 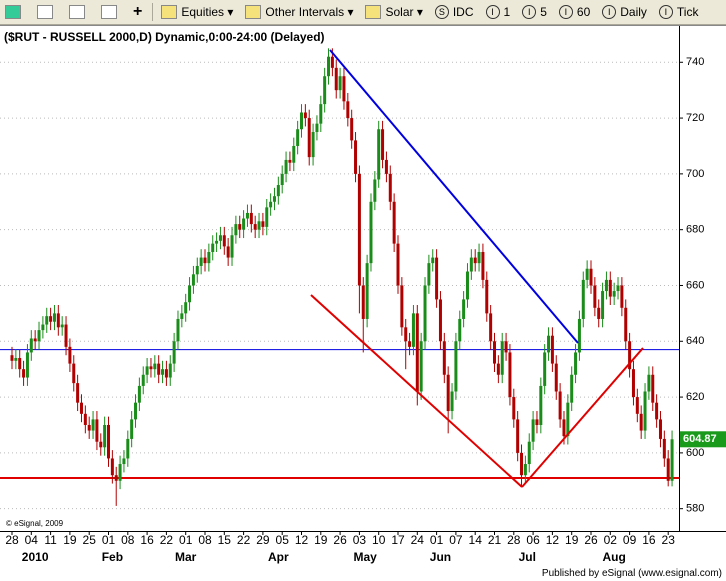 What do you see at coordinates (393, 12) in the screenshot?
I see `menu-button: Solar ▾` at bounding box center [393, 12].